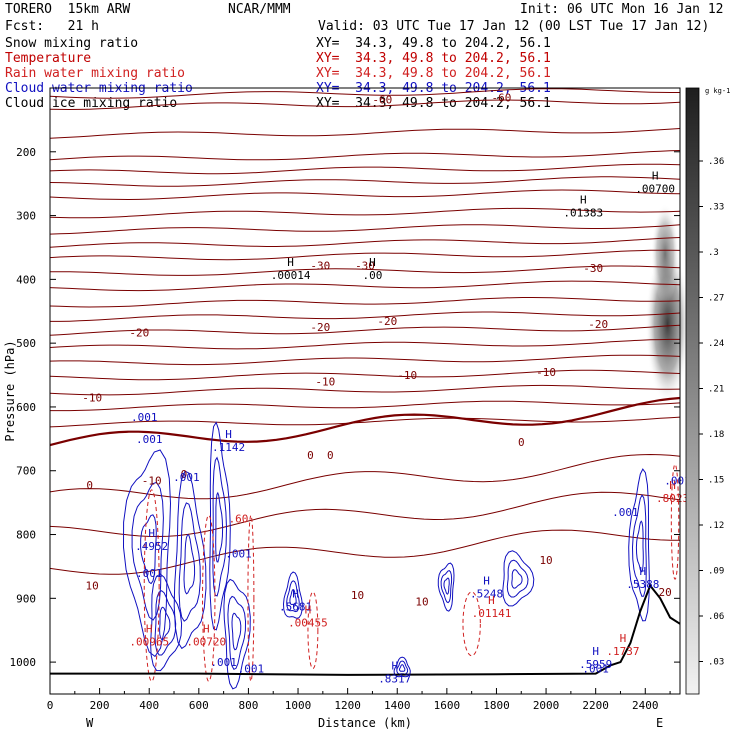 The height and width of the screenshot is (740, 740). What do you see at coordinates (291, 275) in the screenshot?
I see `maximum-value: .00014` at bounding box center [291, 275].